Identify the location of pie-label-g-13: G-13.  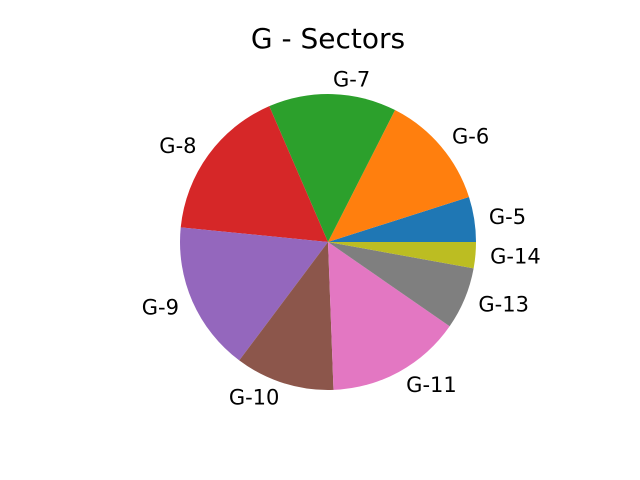
(503, 304).